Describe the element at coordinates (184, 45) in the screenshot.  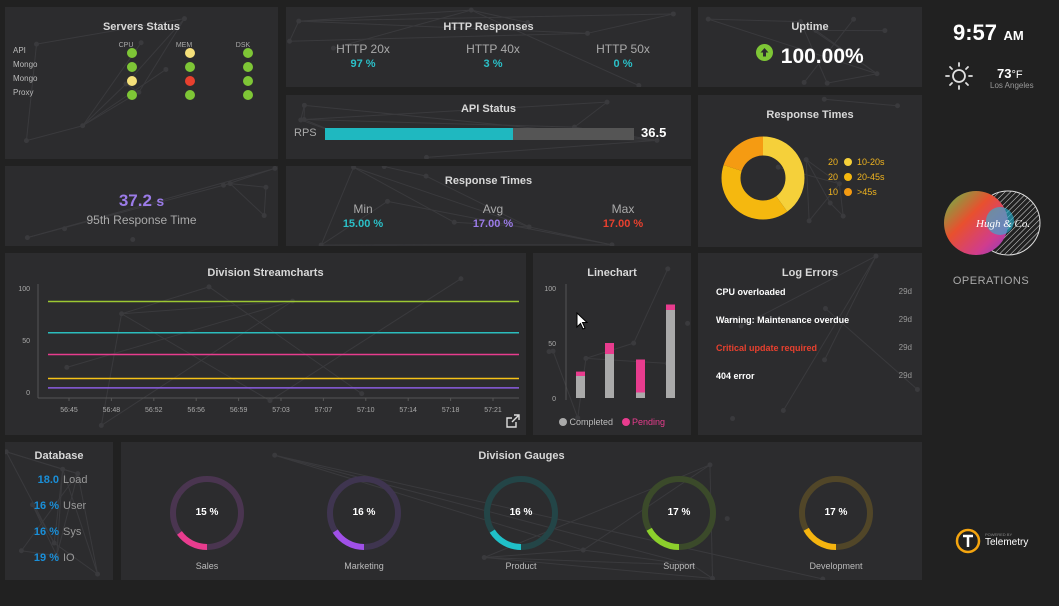
I see `column-mem: MEM` at that location.